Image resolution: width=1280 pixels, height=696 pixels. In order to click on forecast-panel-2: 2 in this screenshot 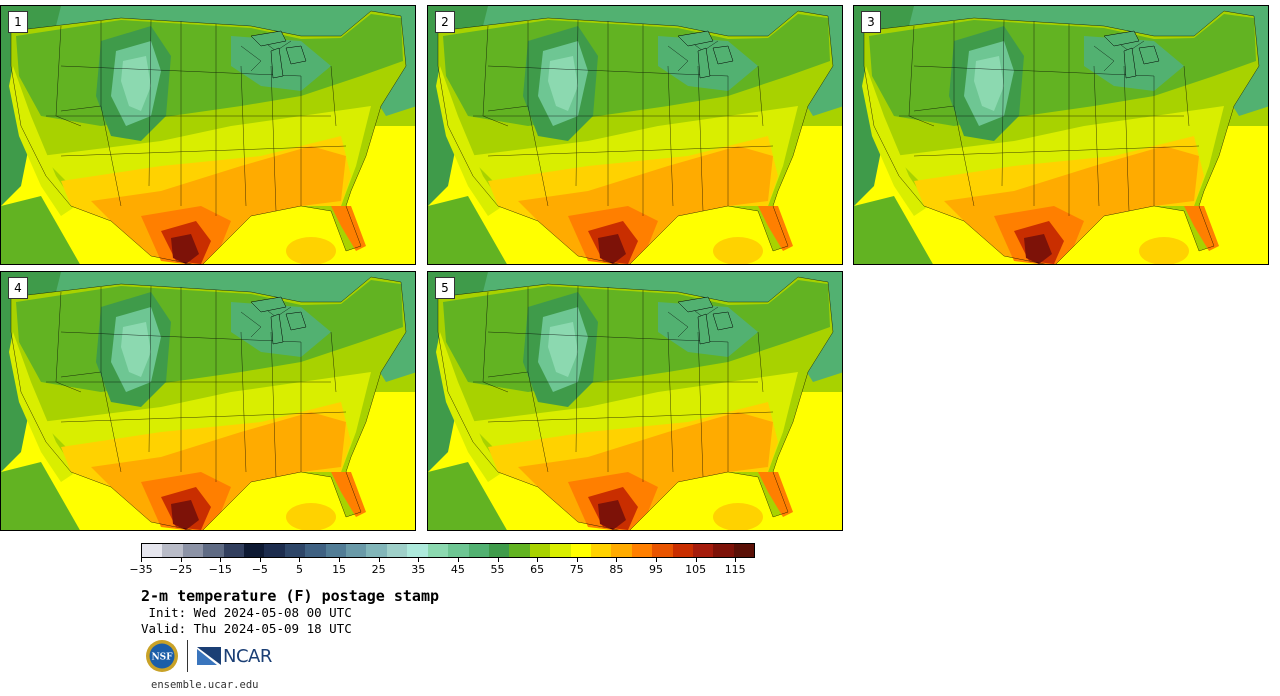, I will do `click(635, 135)`.